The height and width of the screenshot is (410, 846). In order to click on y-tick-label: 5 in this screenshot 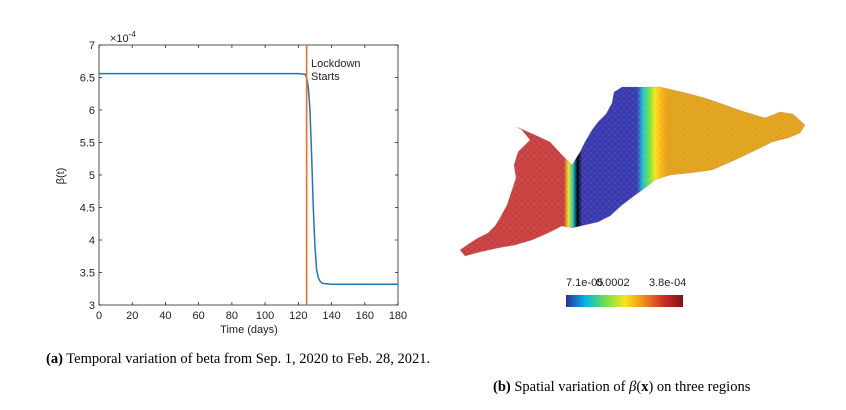, I will do `click(92, 176)`.